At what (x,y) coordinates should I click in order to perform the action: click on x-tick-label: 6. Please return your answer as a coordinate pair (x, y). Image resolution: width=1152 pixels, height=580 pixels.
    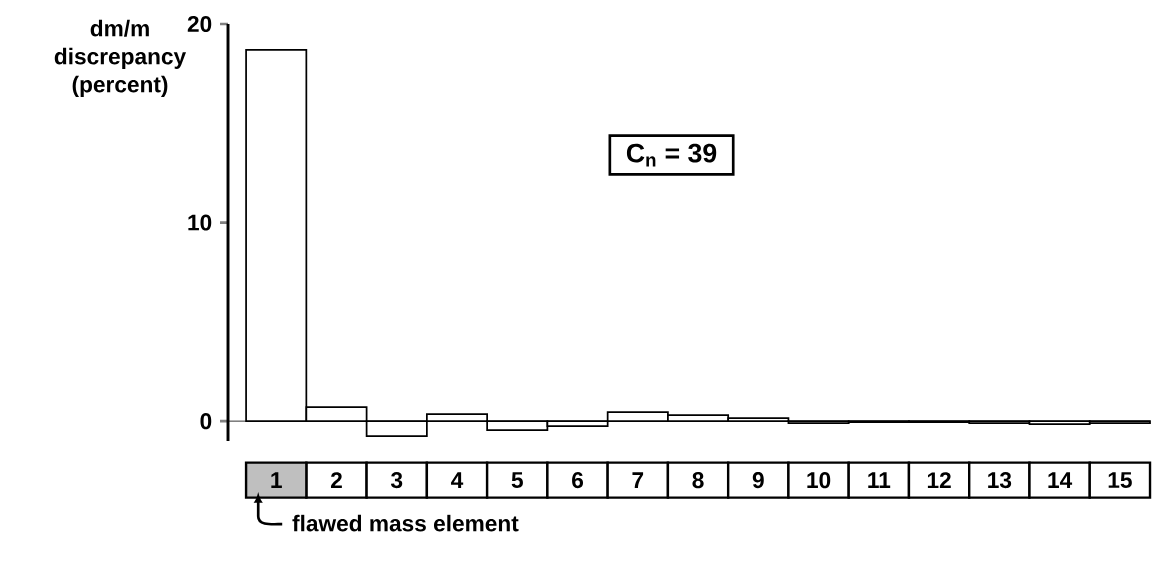
    Looking at the image, I should click on (578, 480).